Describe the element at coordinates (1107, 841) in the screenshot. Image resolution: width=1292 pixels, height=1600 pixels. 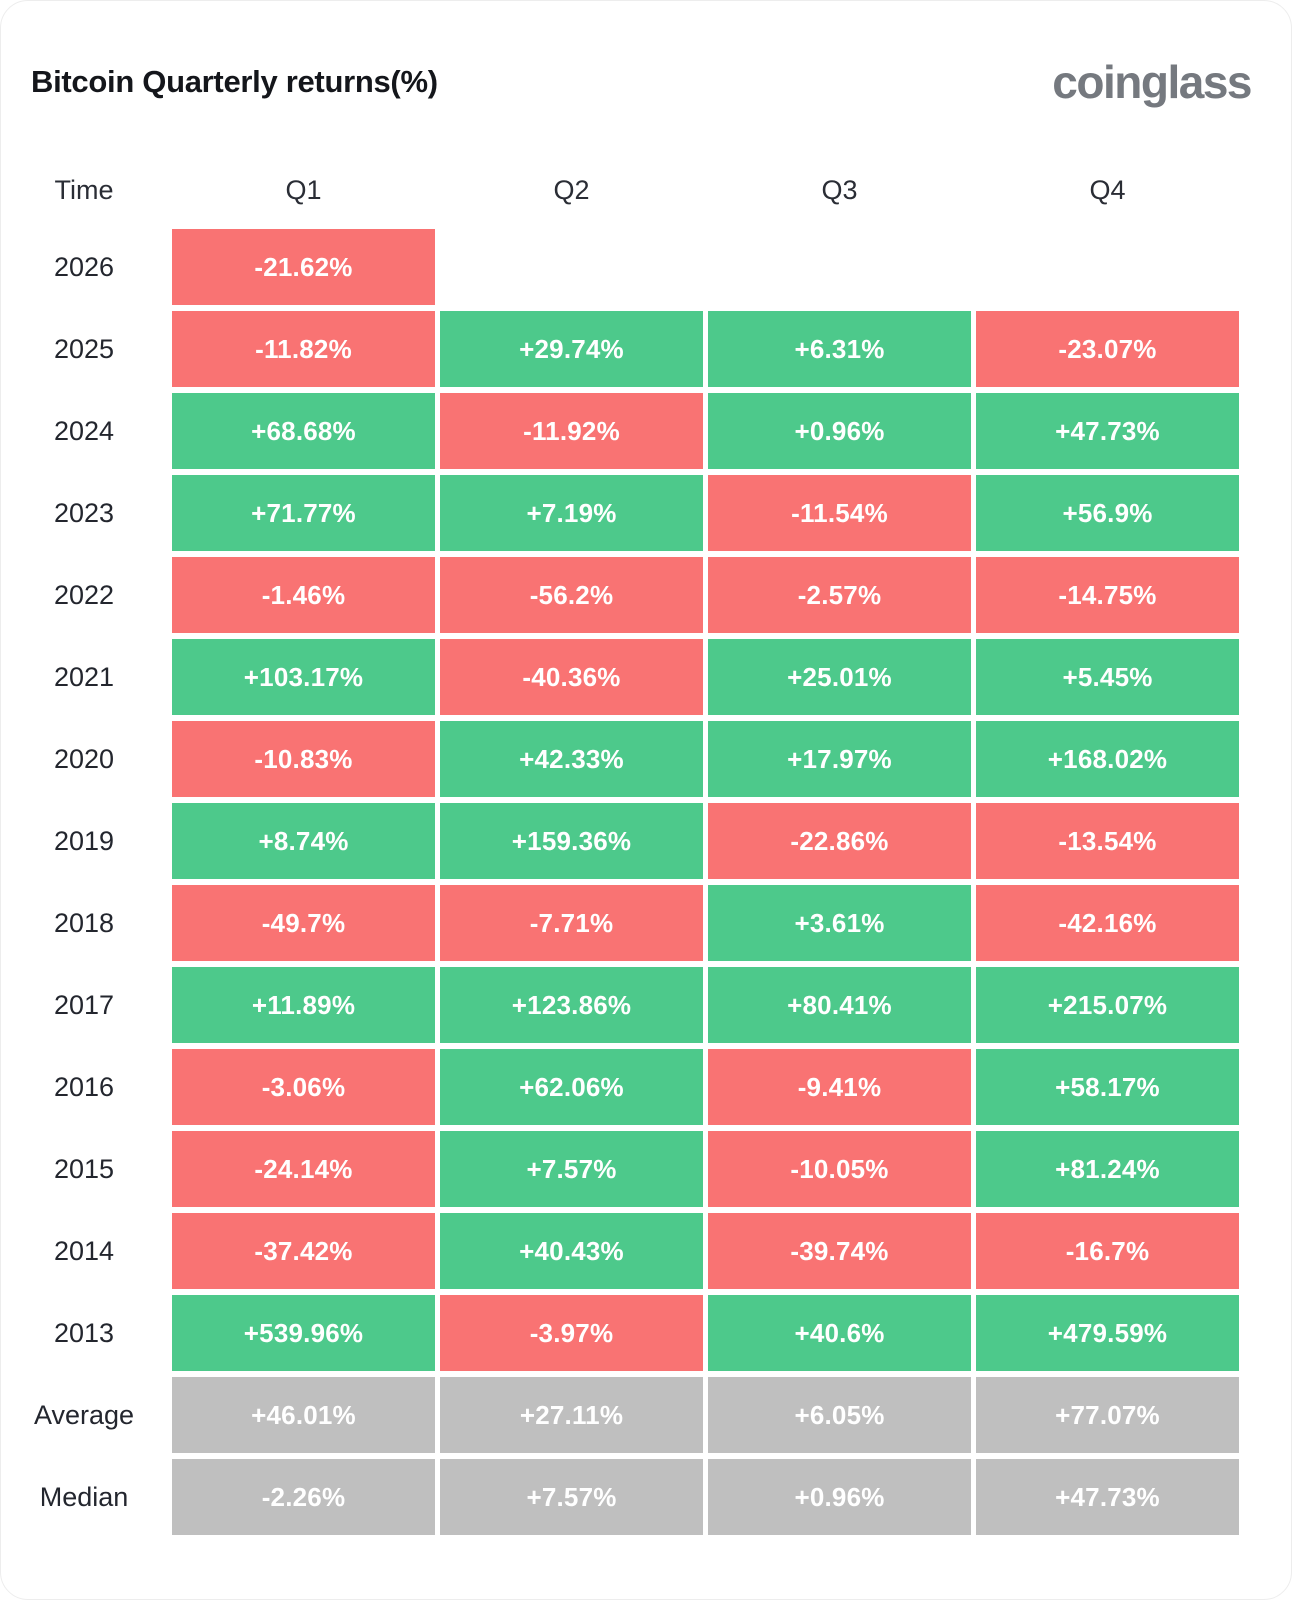
I see `return-cell: -13.54%` at that location.